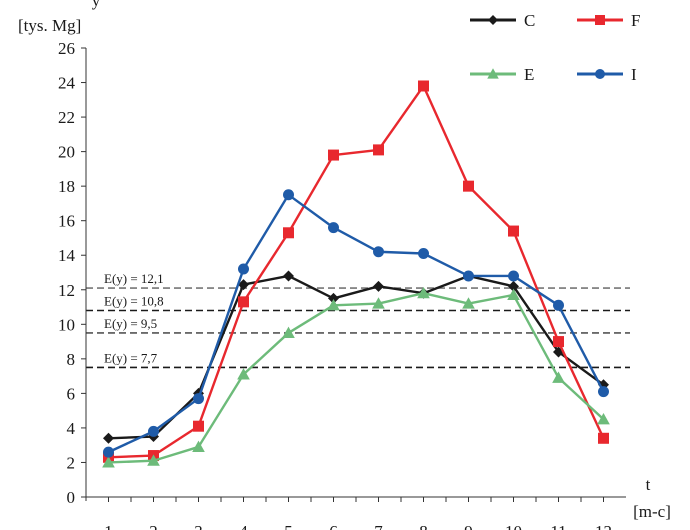 The height and width of the screenshot is (530, 690). Describe the element at coordinates (71, 428) in the screenshot. I see `y-tick-label: 4` at that location.